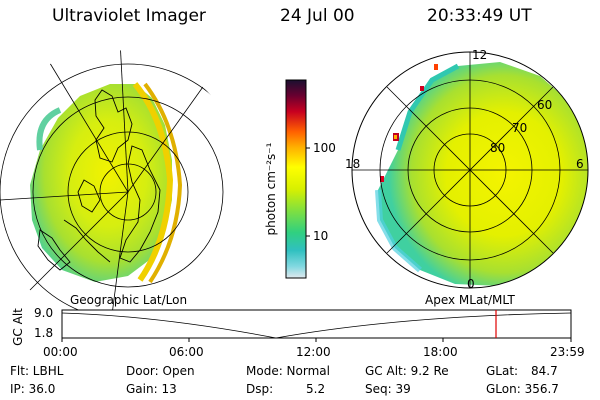 This screenshot has height=400, width=600. What do you see at coordinates (44, 333) in the screenshot?
I see `altitude-ytick-1-8: 1.8` at bounding box center [44, 333].